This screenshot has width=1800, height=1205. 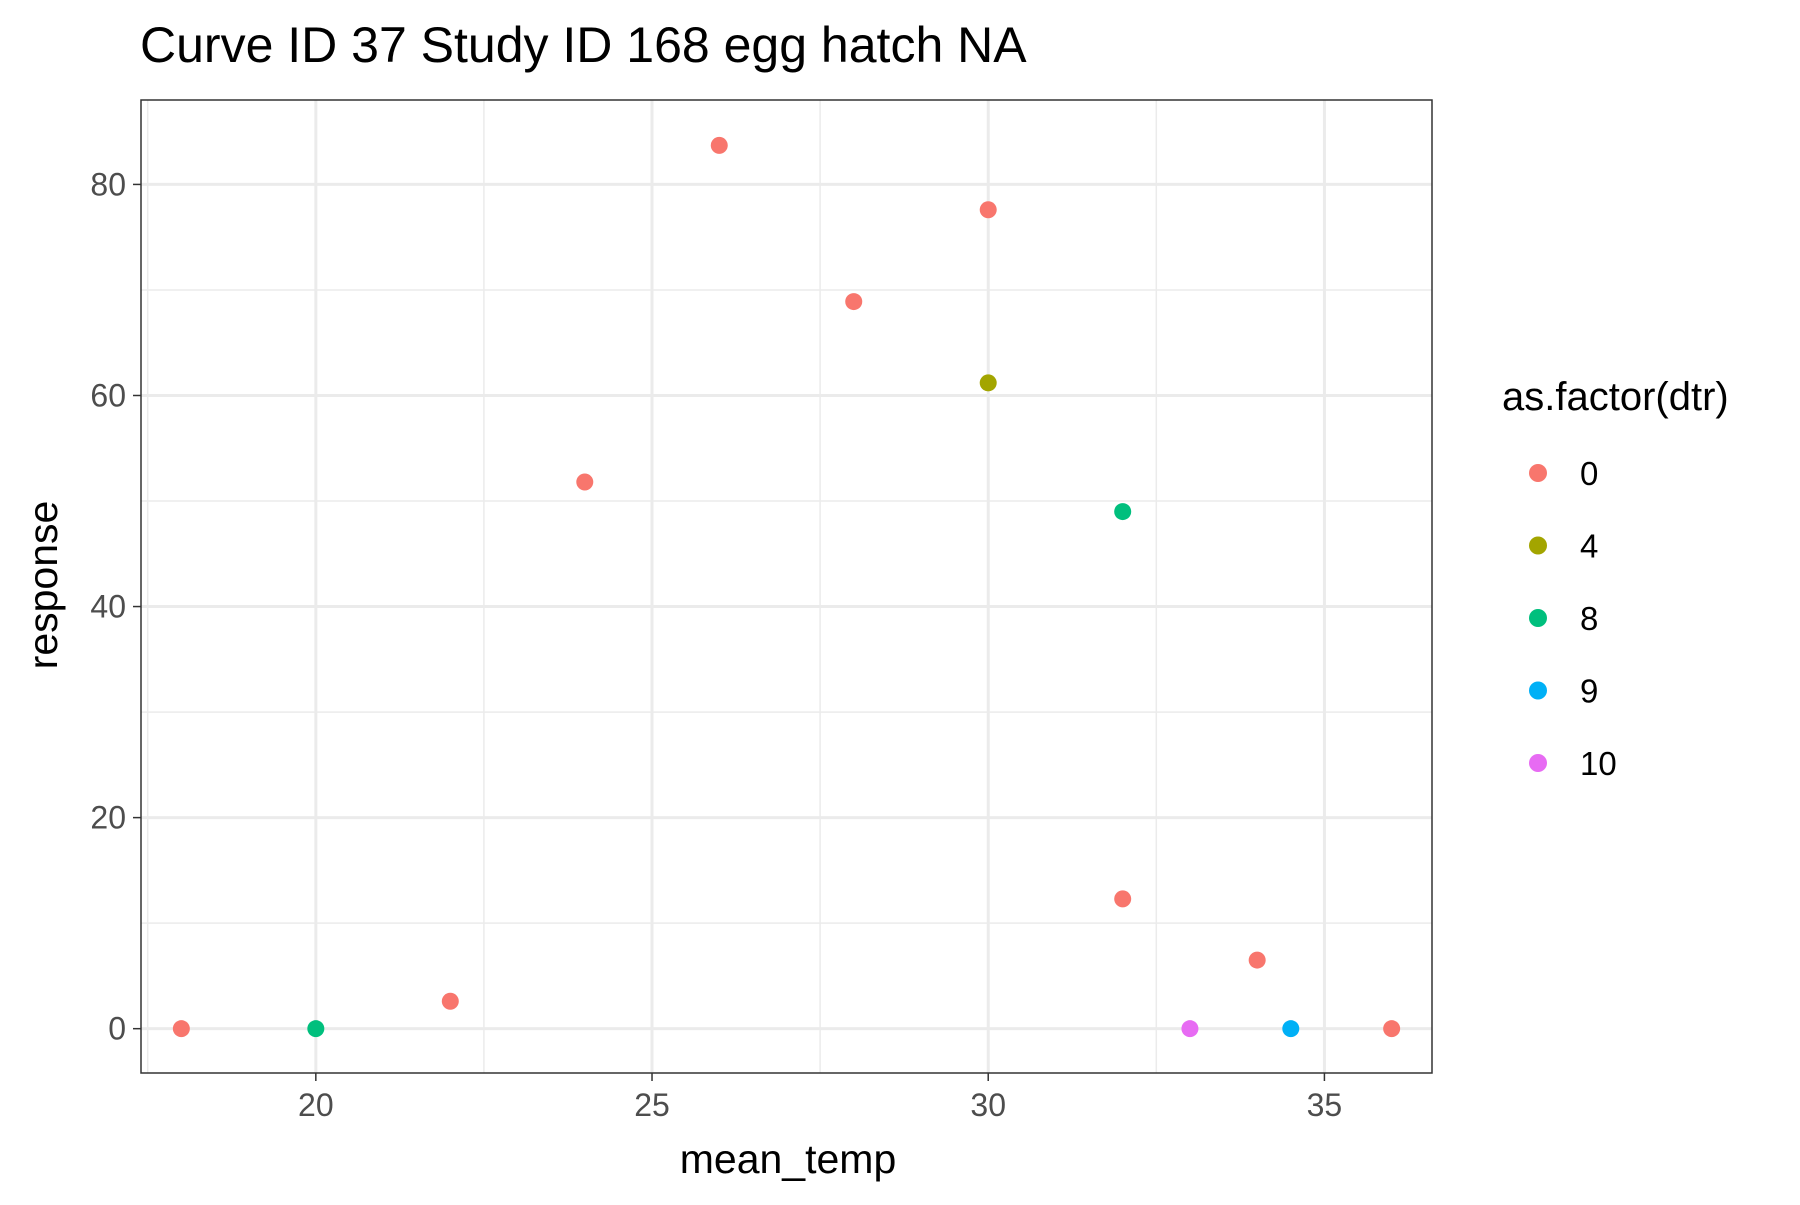 I want to click on y-axis-label: response, so click(x=43, y=585).